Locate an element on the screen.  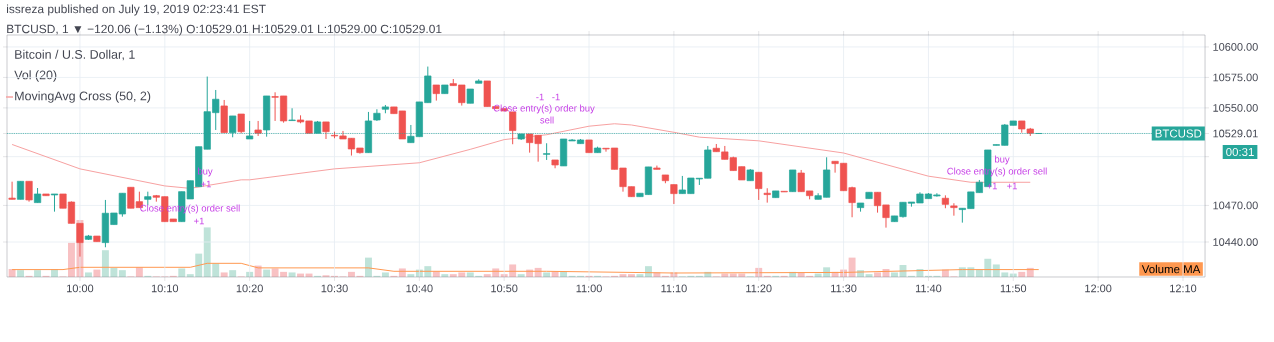
x-tick-label: 11:10 is located at coordinates (674, 288).